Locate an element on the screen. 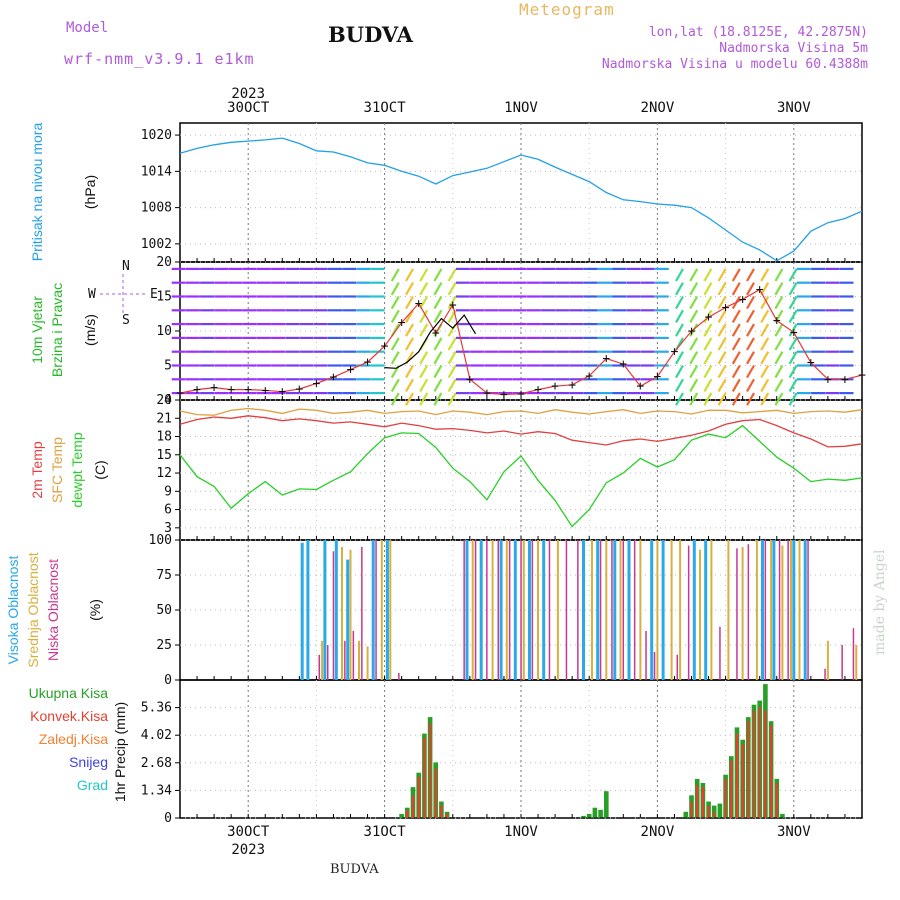  temp-unit-label: (C) is located at coordinates (100, 469).